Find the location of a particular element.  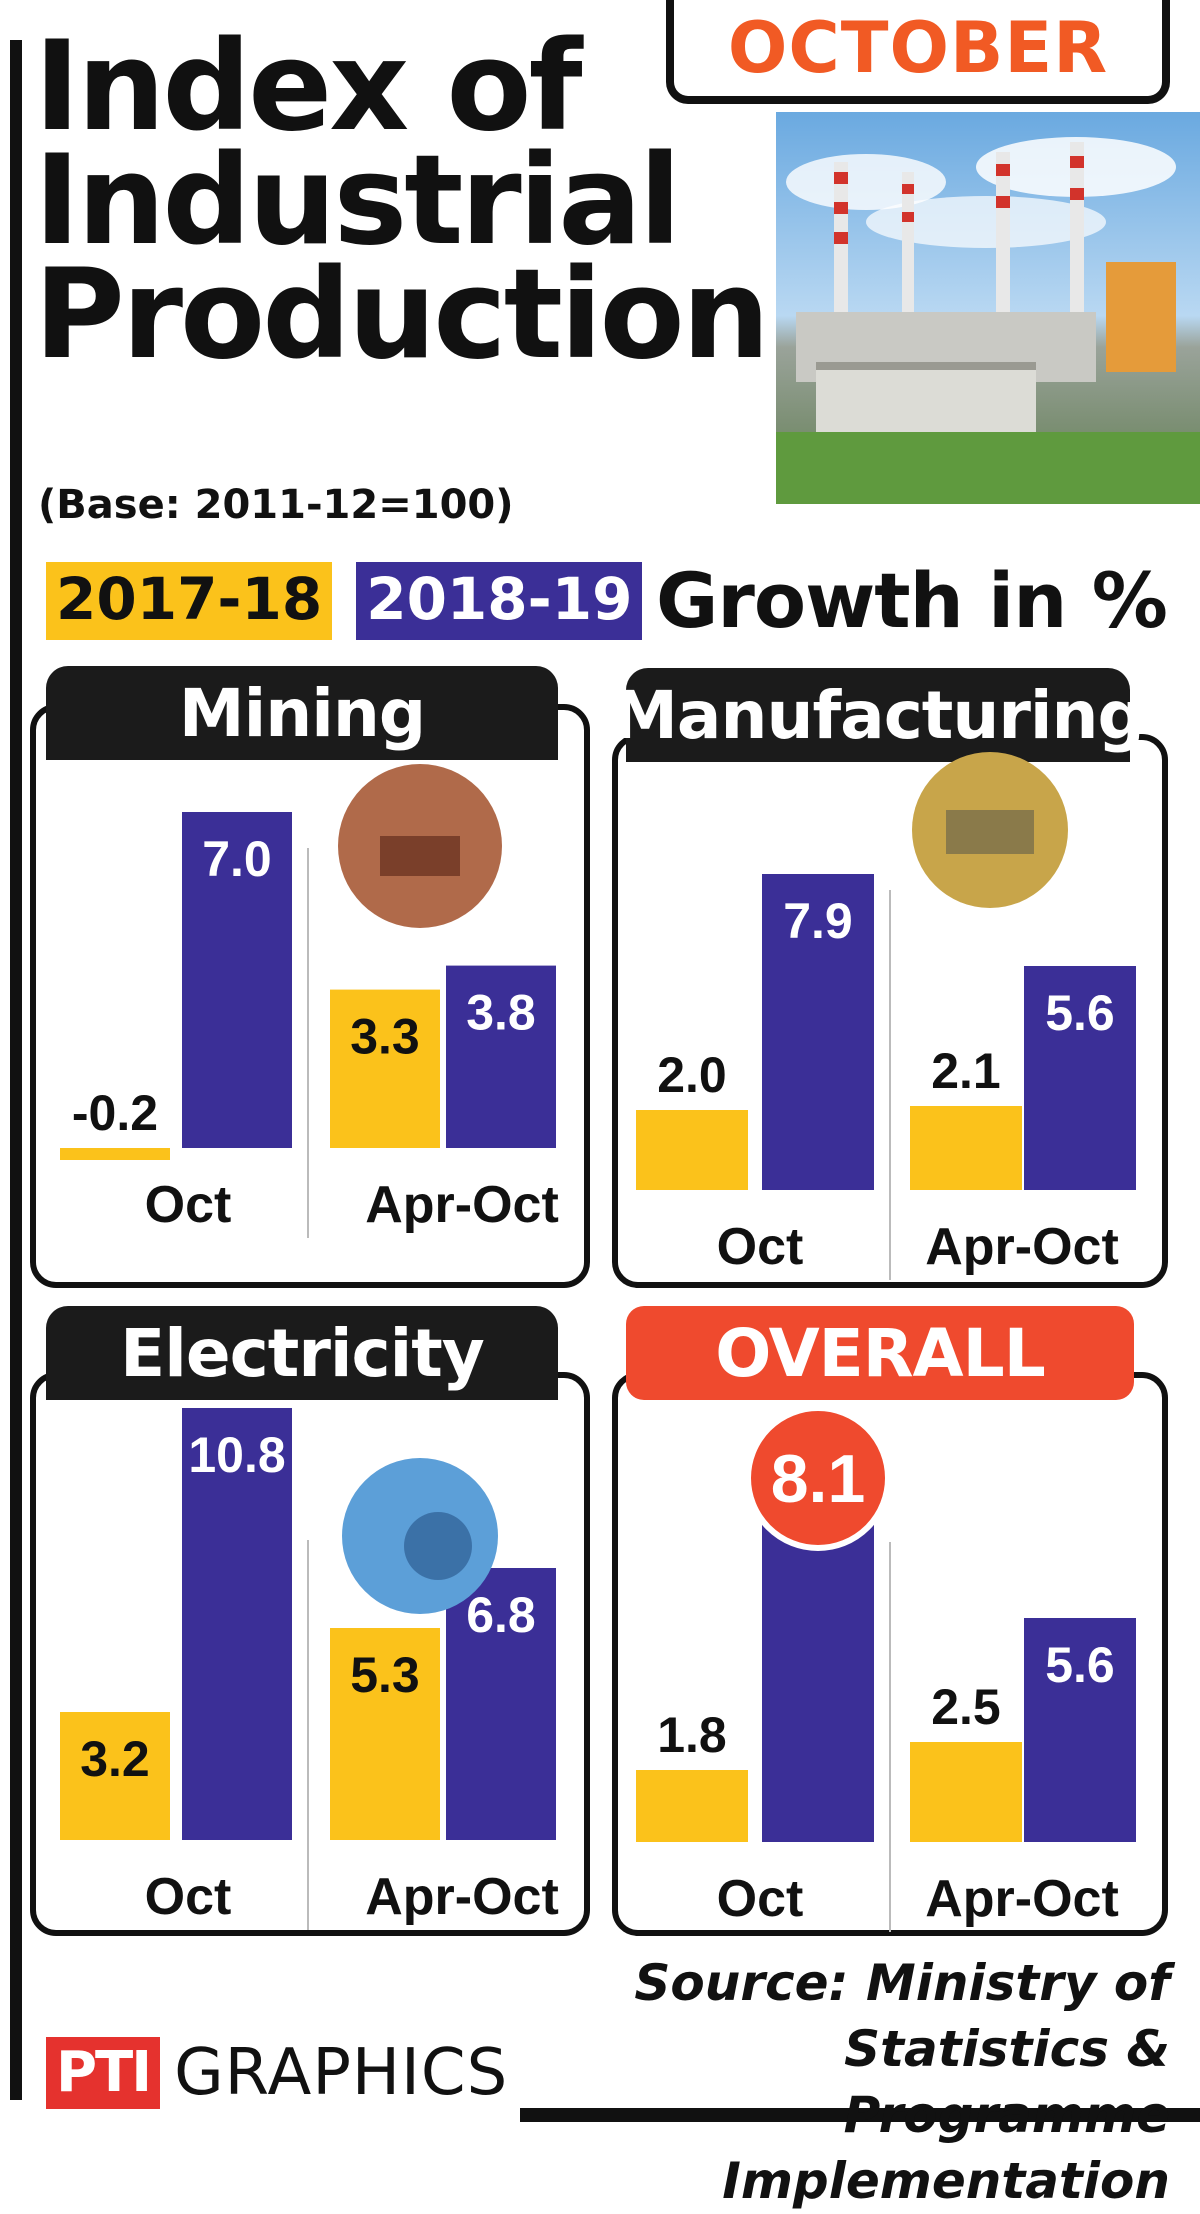

overall-category-0: Oct is located at coordinates (760, 1899).